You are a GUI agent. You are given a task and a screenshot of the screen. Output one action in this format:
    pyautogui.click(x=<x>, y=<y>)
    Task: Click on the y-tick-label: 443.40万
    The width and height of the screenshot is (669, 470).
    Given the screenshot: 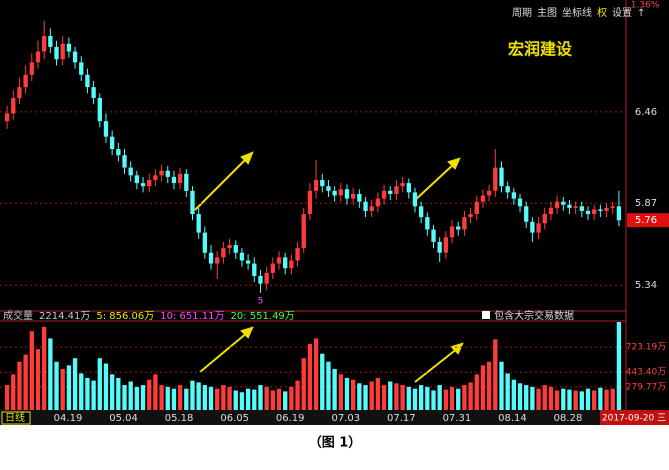 What is the action you would take?
    pyautogui.click(x=646, y=373)
    